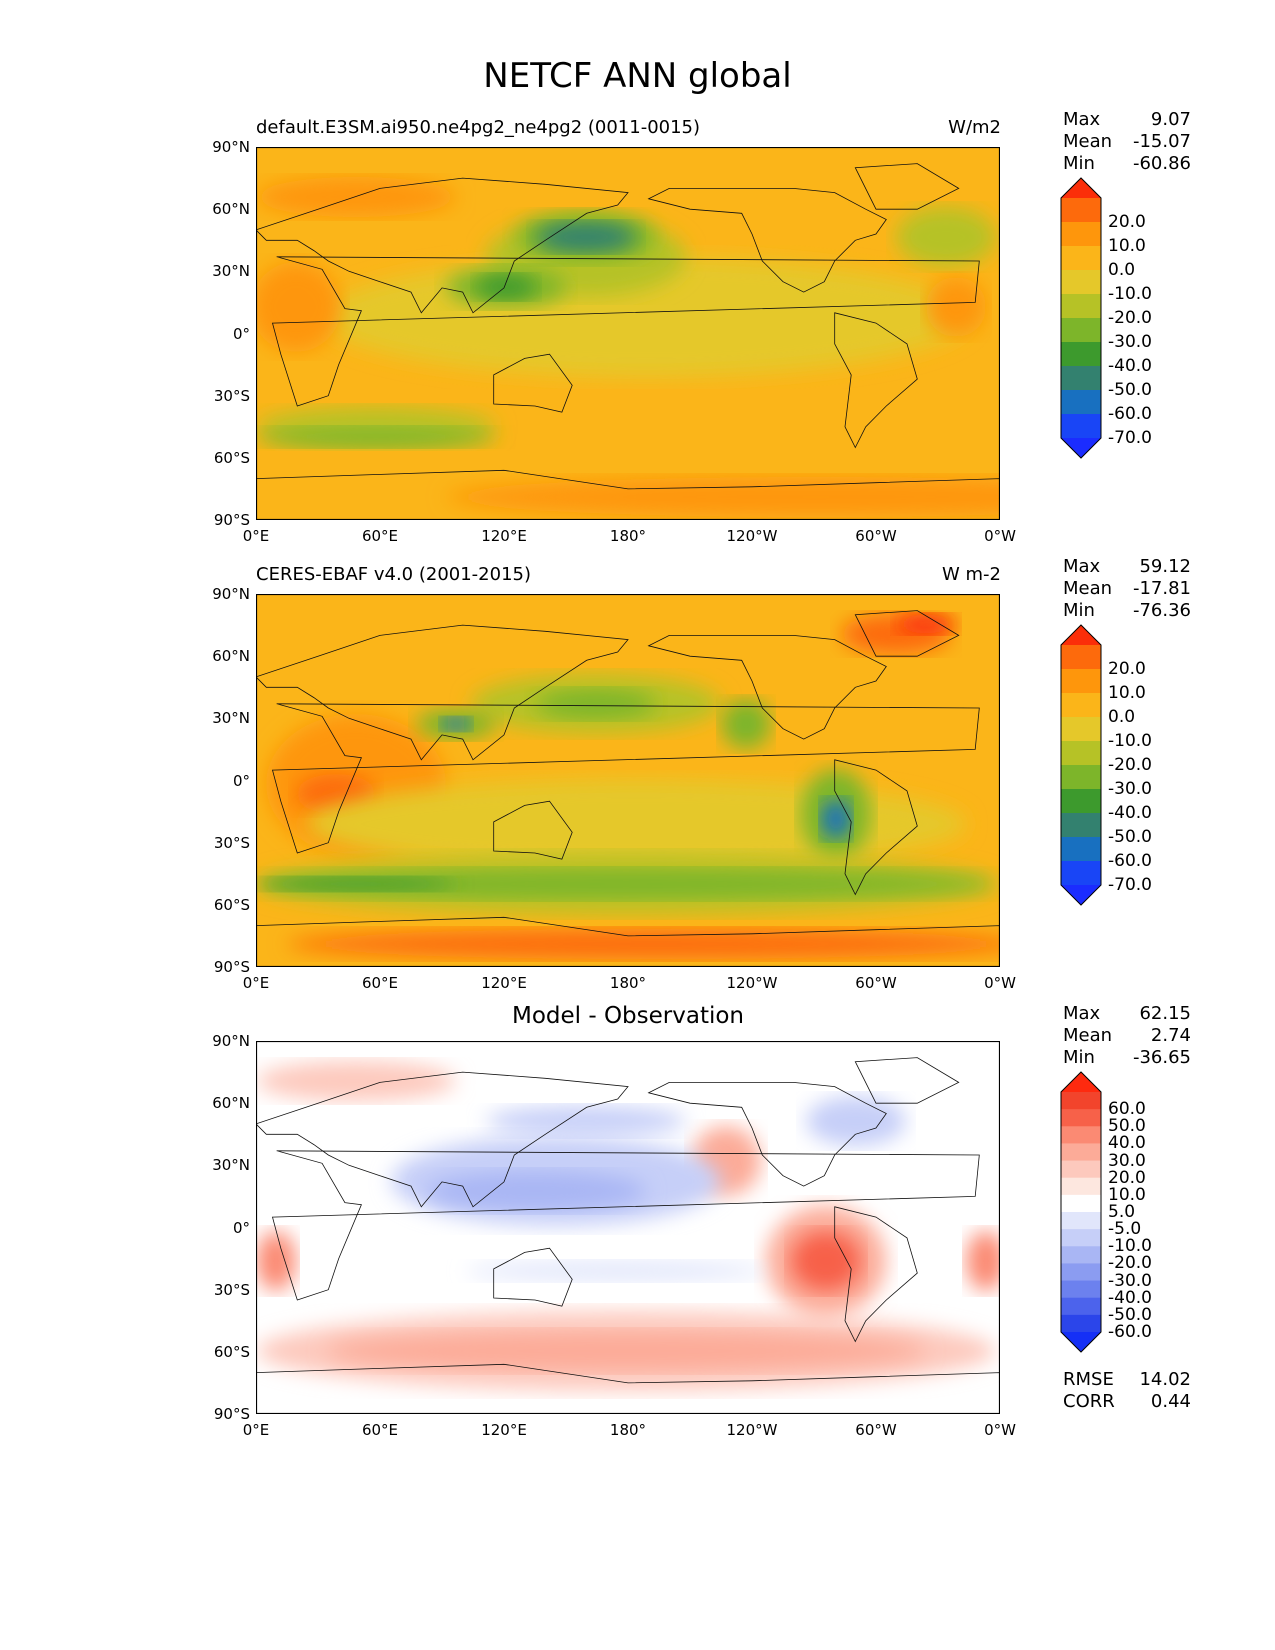 Image resolution: width=1275 pixels, height=1650 pixels. I want to click on stat-row: Min -36.65, so click(1127, 1058).